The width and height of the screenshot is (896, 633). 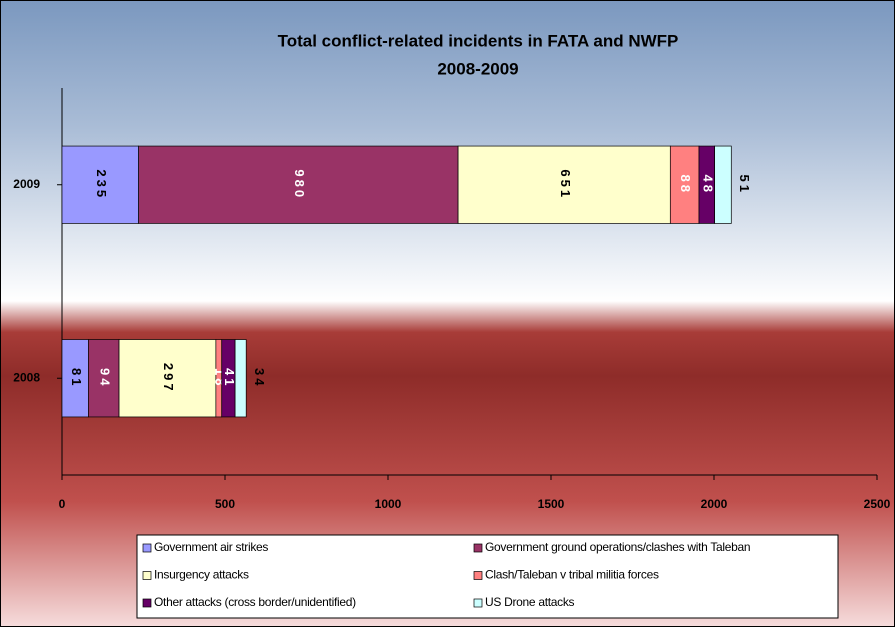 I want to click on data-label: 651, so click(x=565, y=184).